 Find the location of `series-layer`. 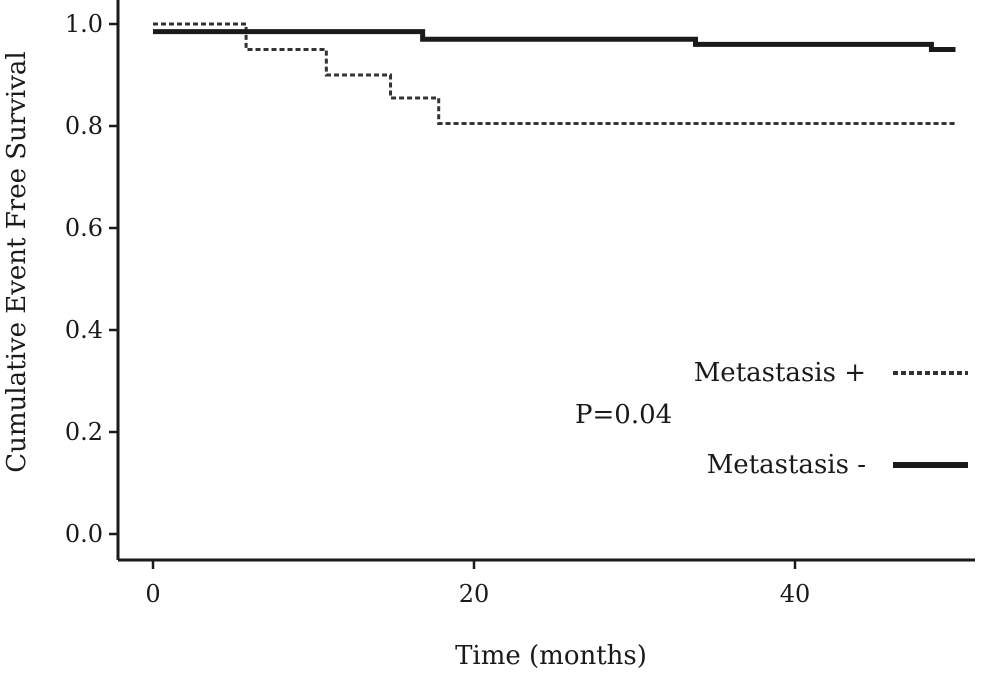

series-layer is located at coordinates (554, 73).